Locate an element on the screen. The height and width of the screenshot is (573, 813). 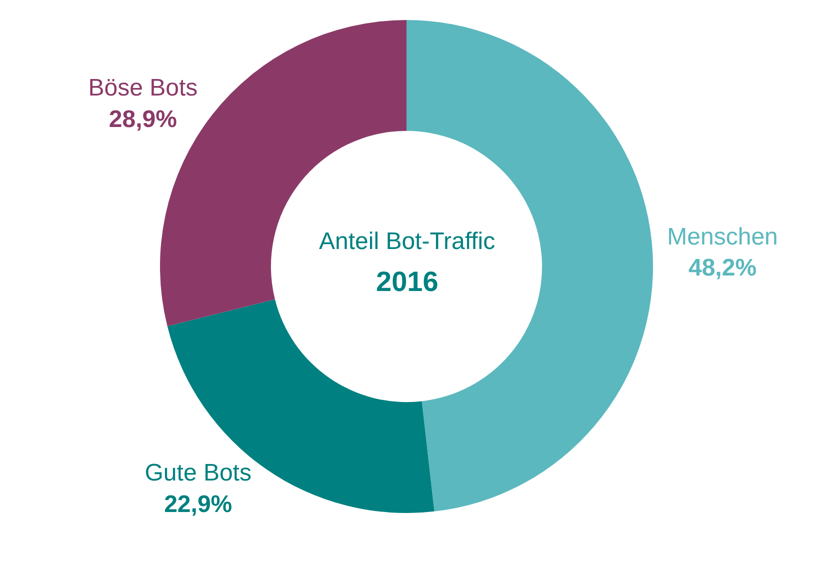
text: 2016 is located at coordinates (407, 281).